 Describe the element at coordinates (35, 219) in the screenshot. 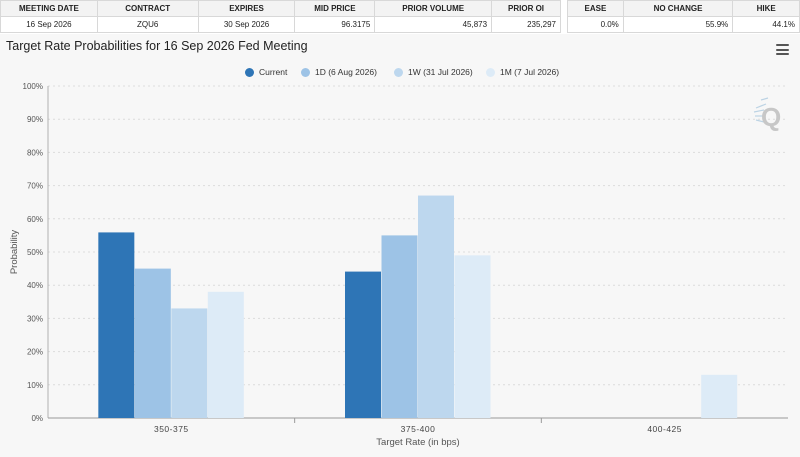

I see `y-tick-label: 60%` at that location.